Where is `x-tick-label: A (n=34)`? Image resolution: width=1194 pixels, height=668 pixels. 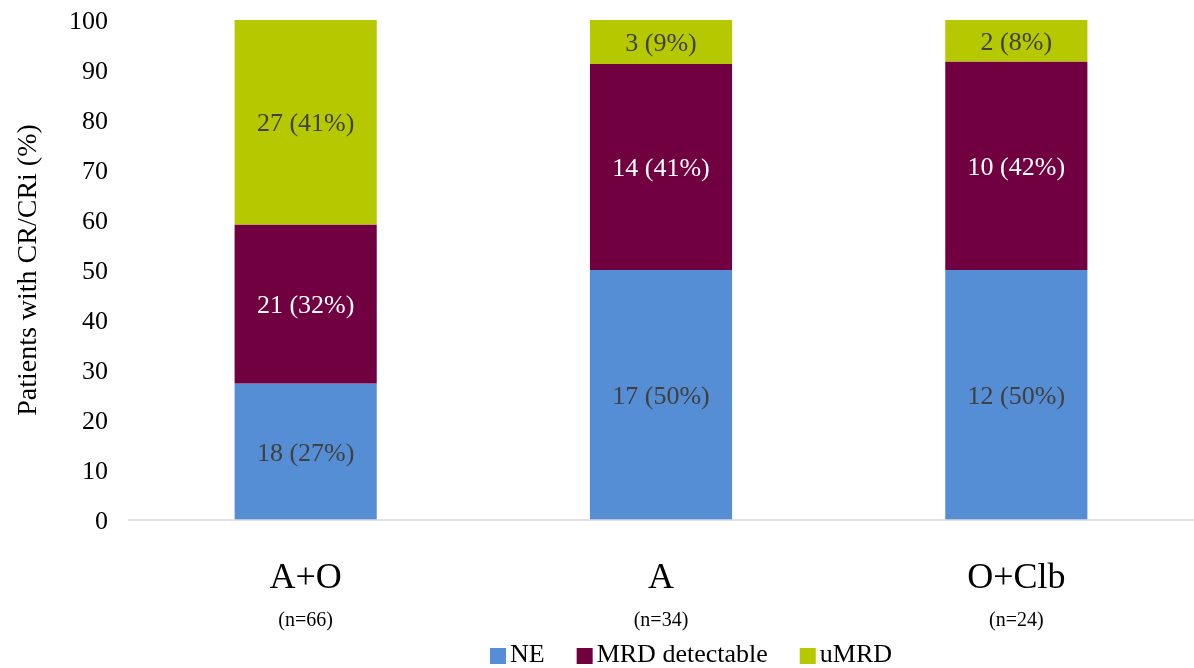 x-tick-label: A (n=34) is located at coordinates (661, 593).